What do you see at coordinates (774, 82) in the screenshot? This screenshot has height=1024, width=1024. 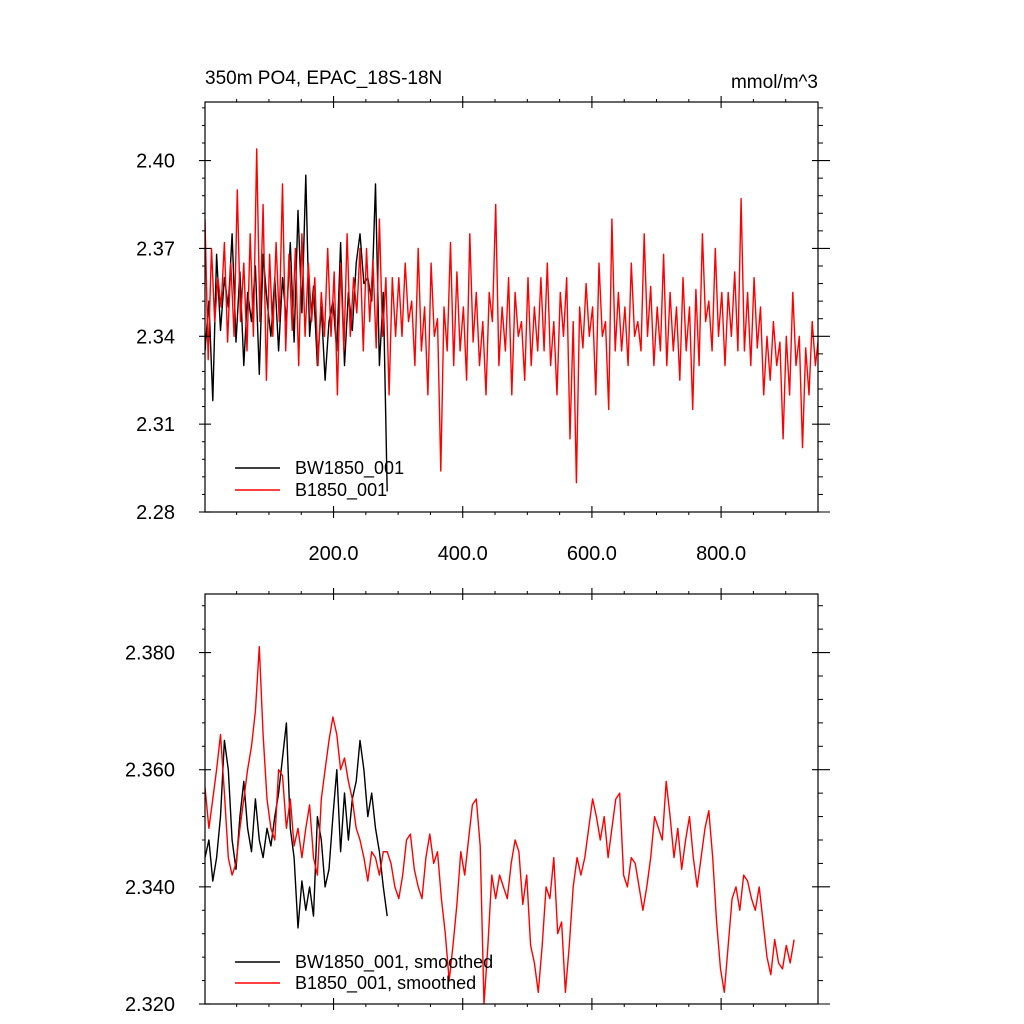 I see `units-label: mmol/m^3` at bounding box center [774, 82].